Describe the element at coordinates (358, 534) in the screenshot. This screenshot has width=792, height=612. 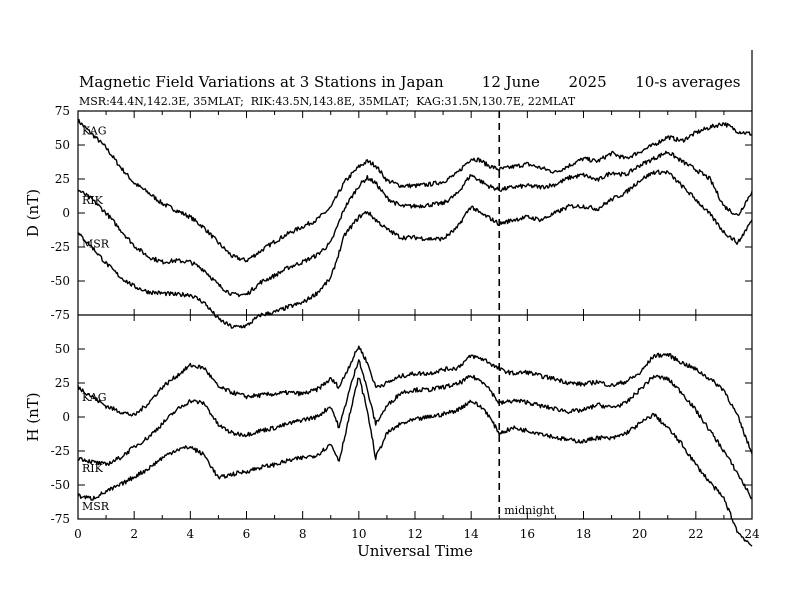
I see `x-tick-label: 10` at that location.